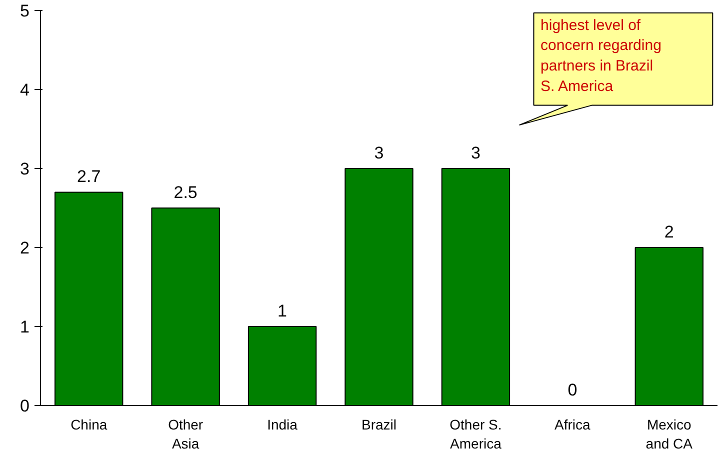 The width and height of the screenshot is (722, 465). What do you see at coordinates (670, 434) in the screenshot?
I see `x-tick-label: Mexico and CA` at bounding box center [670, 434].